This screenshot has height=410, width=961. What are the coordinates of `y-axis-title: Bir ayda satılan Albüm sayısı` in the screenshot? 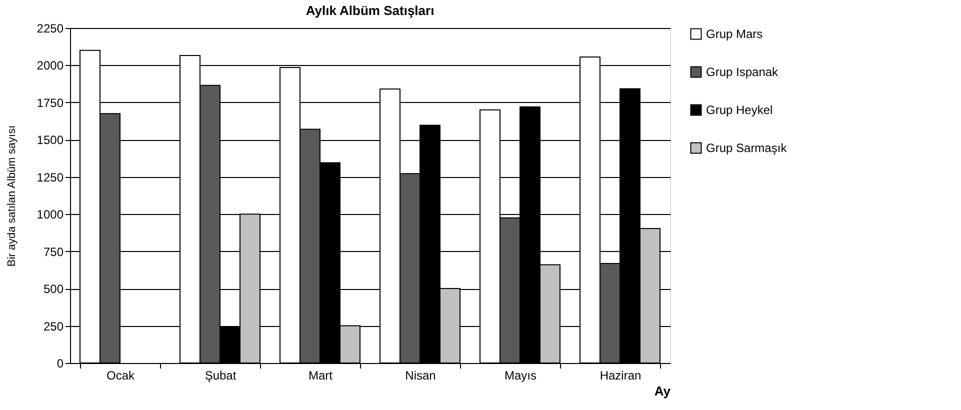 It's located at (12, 196).